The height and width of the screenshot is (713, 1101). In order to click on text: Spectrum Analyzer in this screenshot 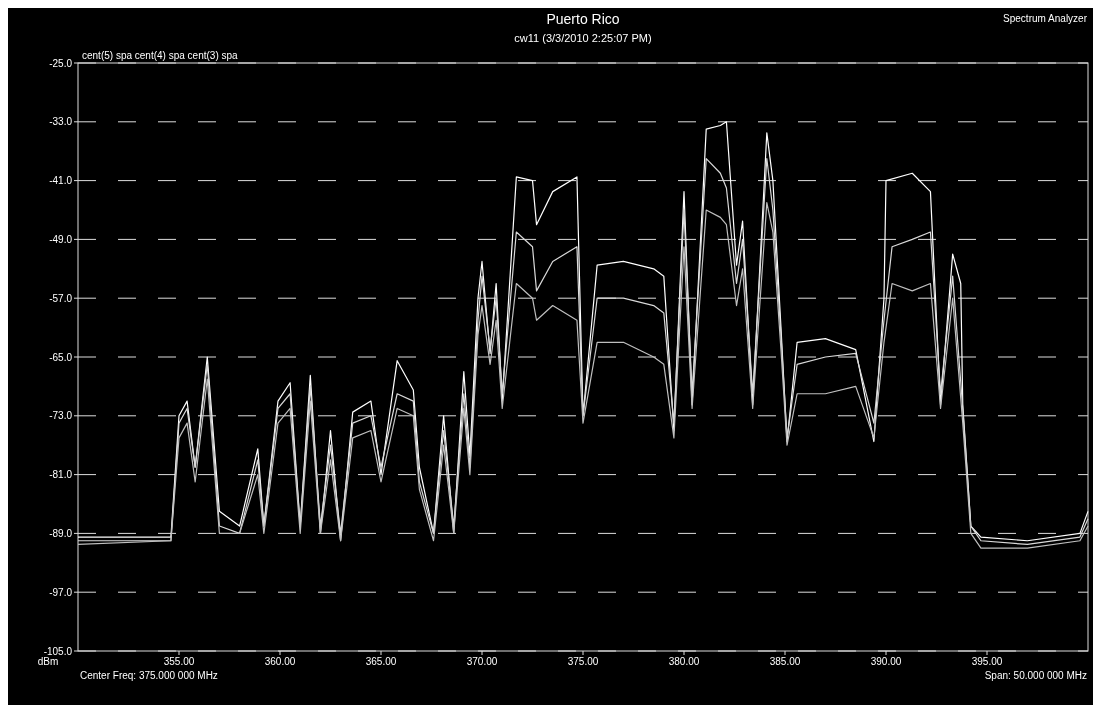, I will do `click(1045, 18)`.